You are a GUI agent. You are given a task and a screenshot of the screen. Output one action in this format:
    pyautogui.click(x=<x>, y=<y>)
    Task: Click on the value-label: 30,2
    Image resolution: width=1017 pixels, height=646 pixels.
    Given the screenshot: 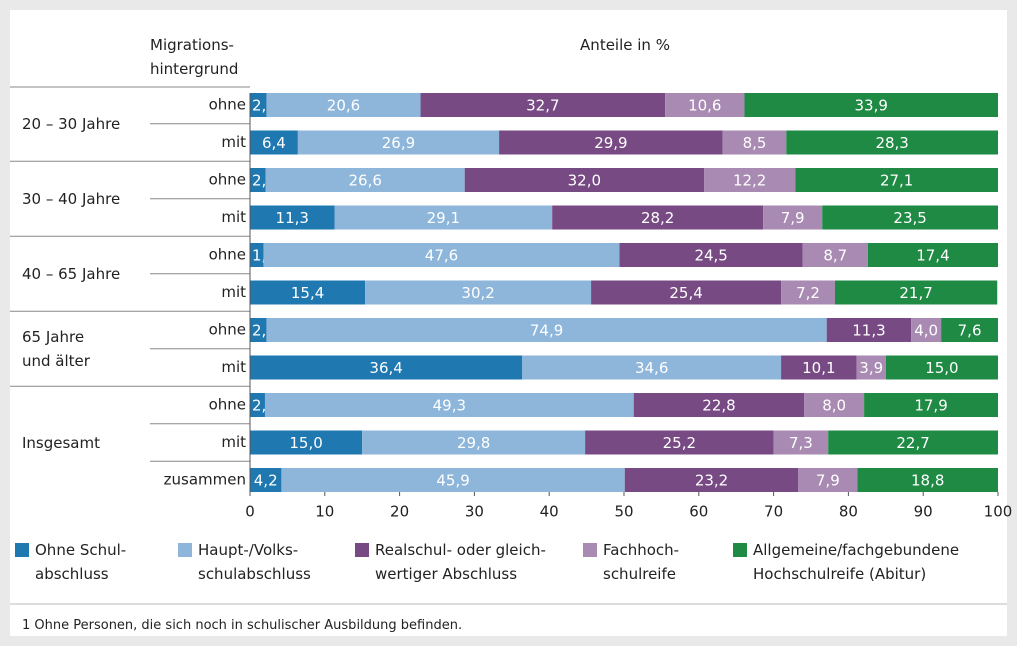 What is the action you would take?
    pyautogui.click(x=477, y=293)
    